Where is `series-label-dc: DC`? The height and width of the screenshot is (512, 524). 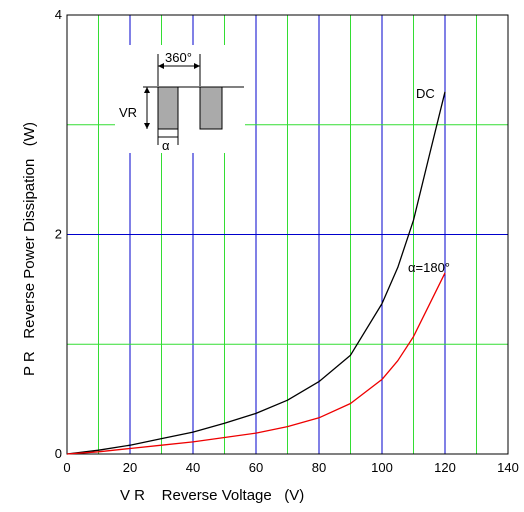
series-label-dc: DC is located at coordinates (425, 93).